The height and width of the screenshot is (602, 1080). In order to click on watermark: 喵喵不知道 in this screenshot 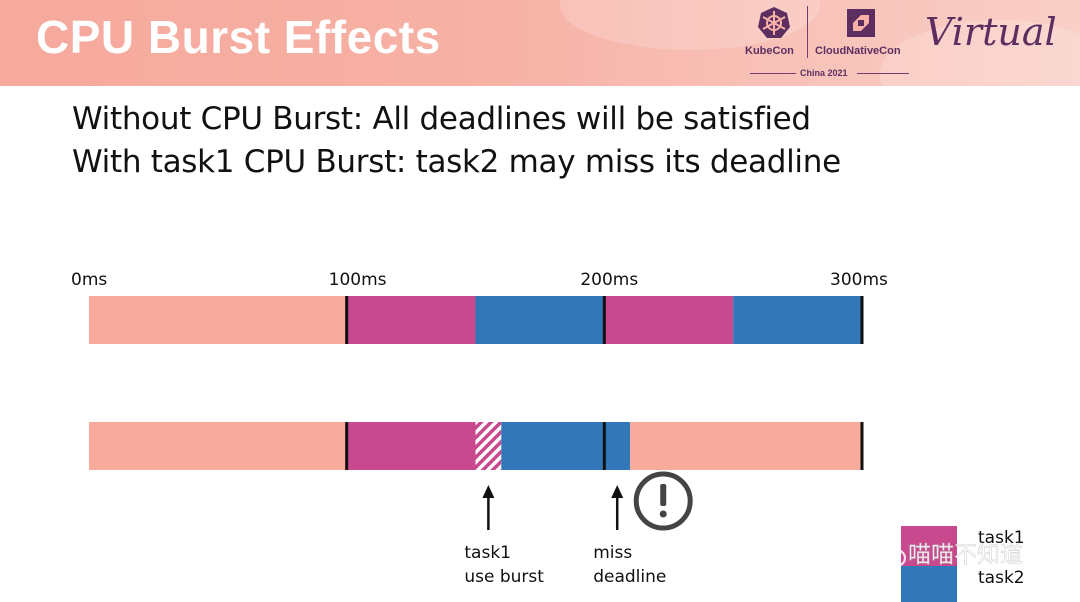, I will do `click(945, 552)`.